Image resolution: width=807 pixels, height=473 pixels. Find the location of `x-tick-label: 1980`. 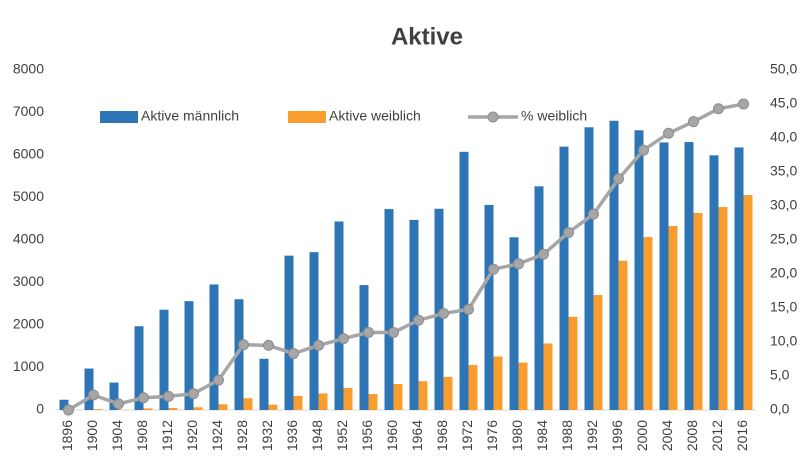

x-tick-label: 1980 is located at coordinates (517, 435).